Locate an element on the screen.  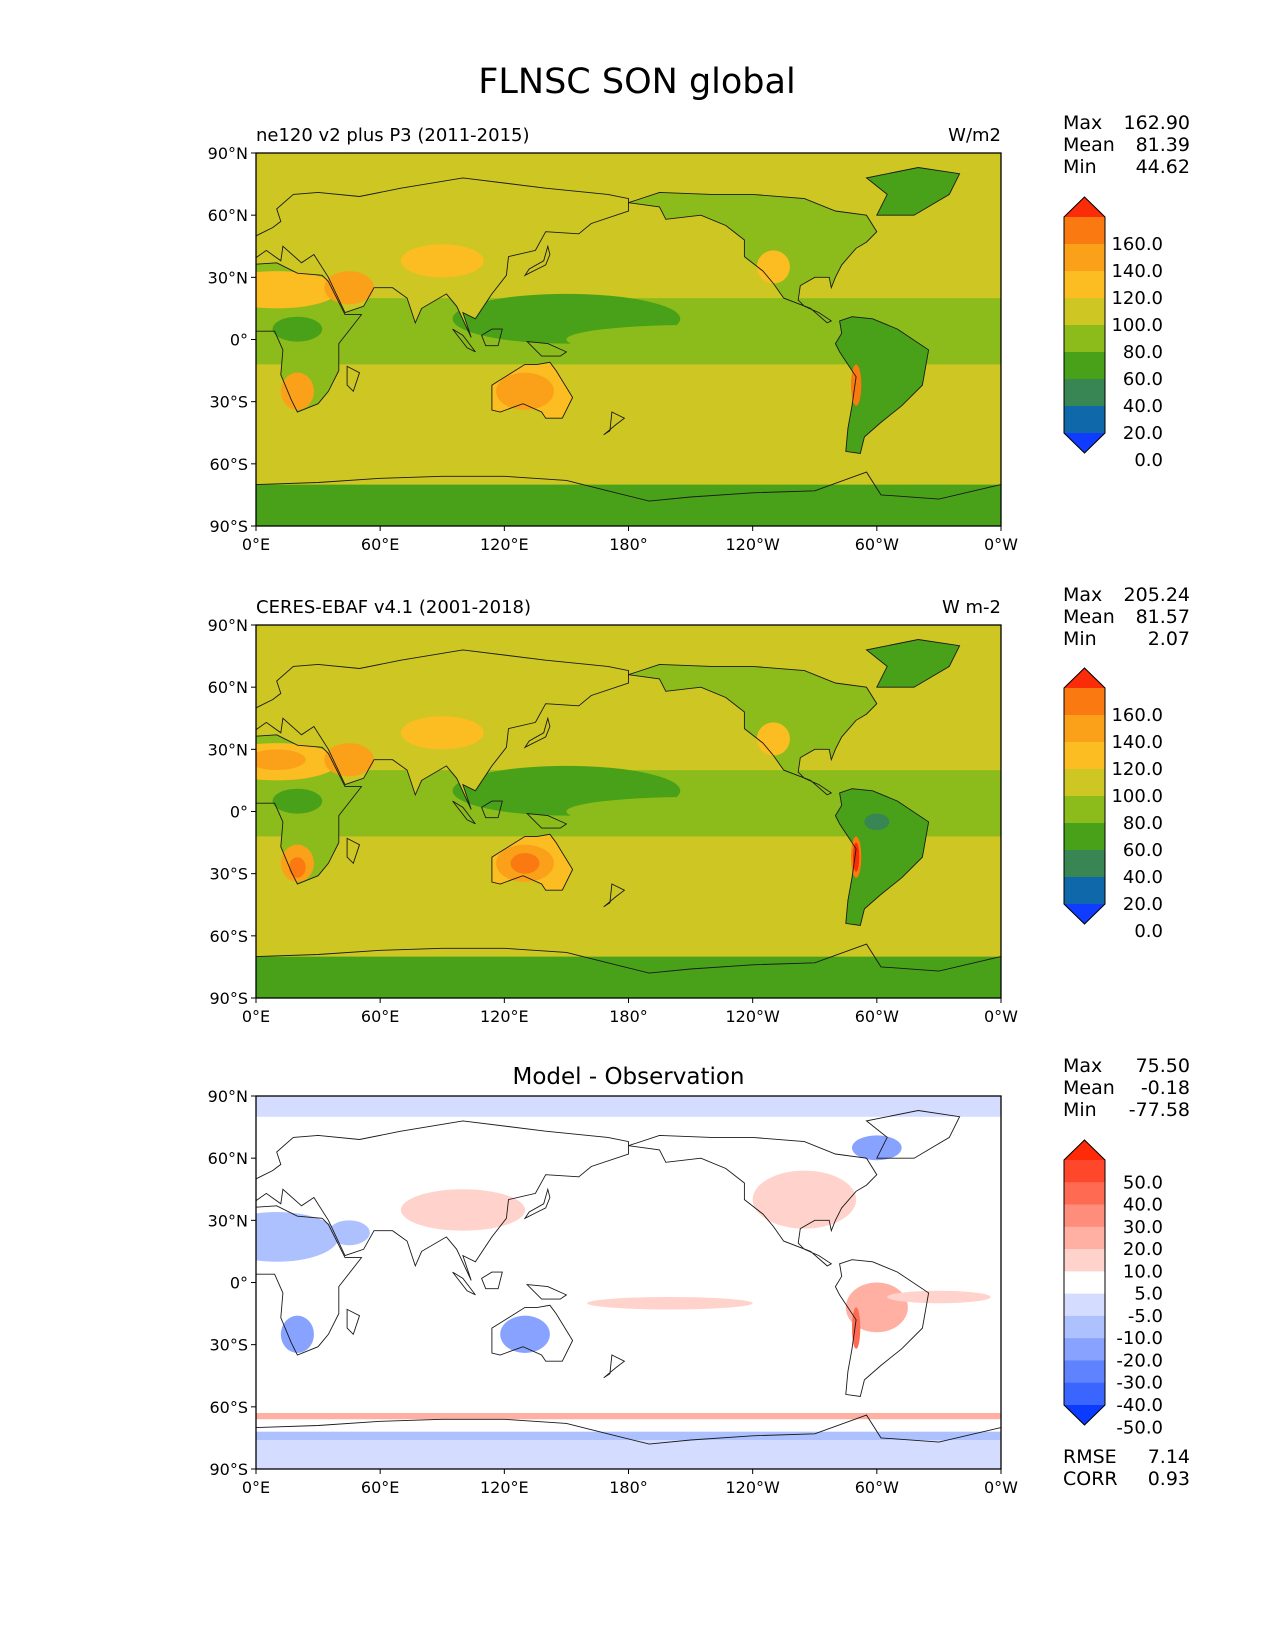
sahara-core-region is located at coordinates (281, 760).